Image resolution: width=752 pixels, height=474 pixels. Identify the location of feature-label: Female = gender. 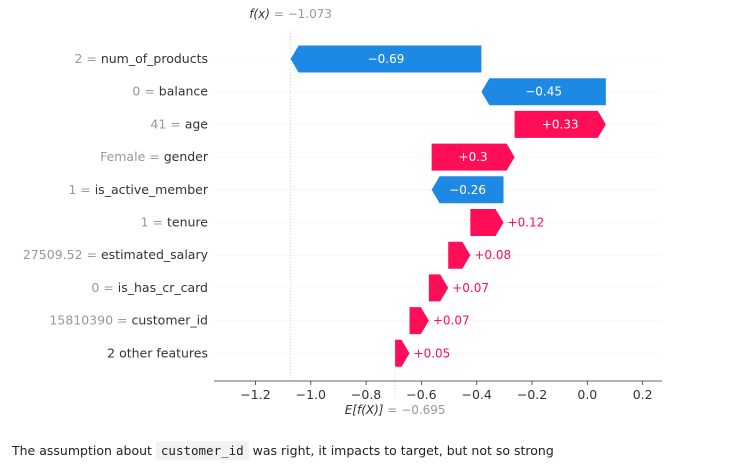
(154, 156).